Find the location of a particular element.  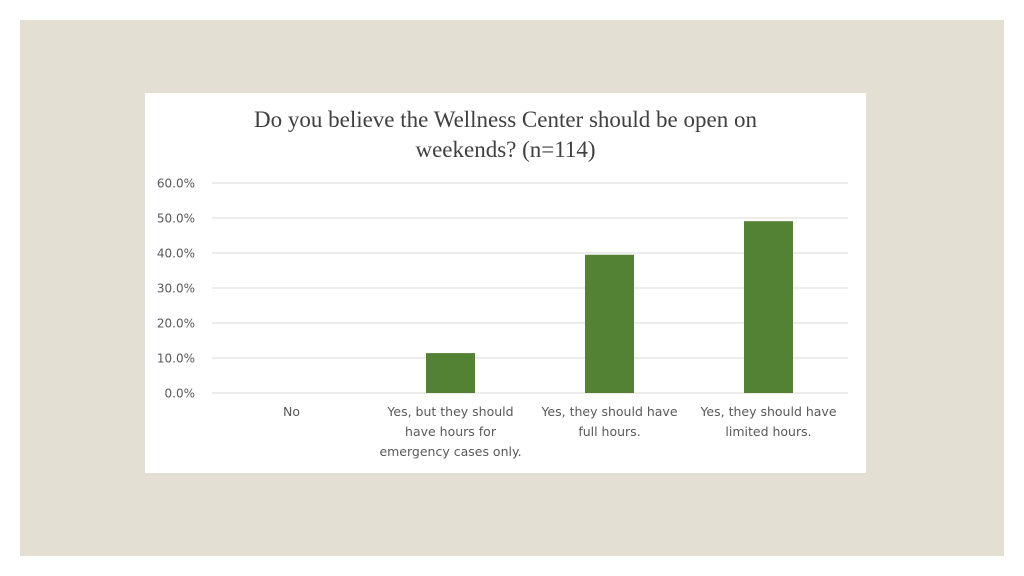

category-label-line: Yes, but they should is located at coordinates (450, 411).